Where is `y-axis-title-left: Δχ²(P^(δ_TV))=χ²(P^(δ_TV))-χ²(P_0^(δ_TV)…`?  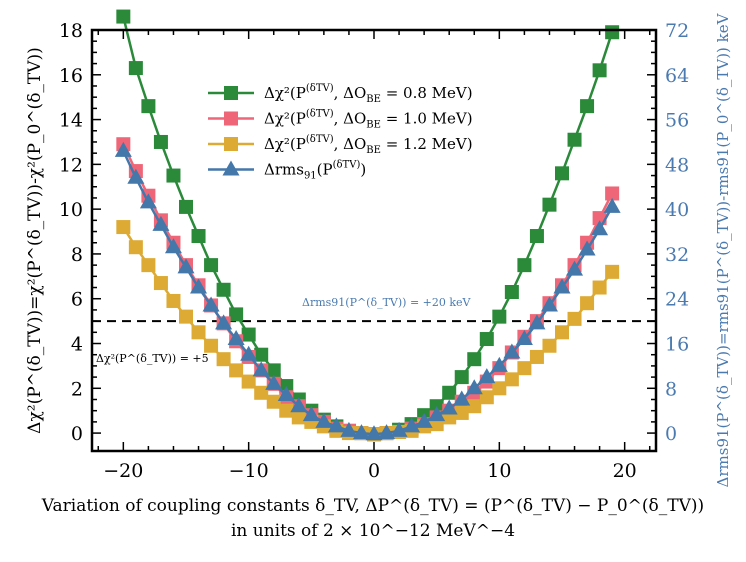 y-axis-title-left: Δχ²(P^(δ_TV))=χ²(P^(δ_TV))-χ²(P_0^(δ_TV)… is located at coordinates (35, 240).